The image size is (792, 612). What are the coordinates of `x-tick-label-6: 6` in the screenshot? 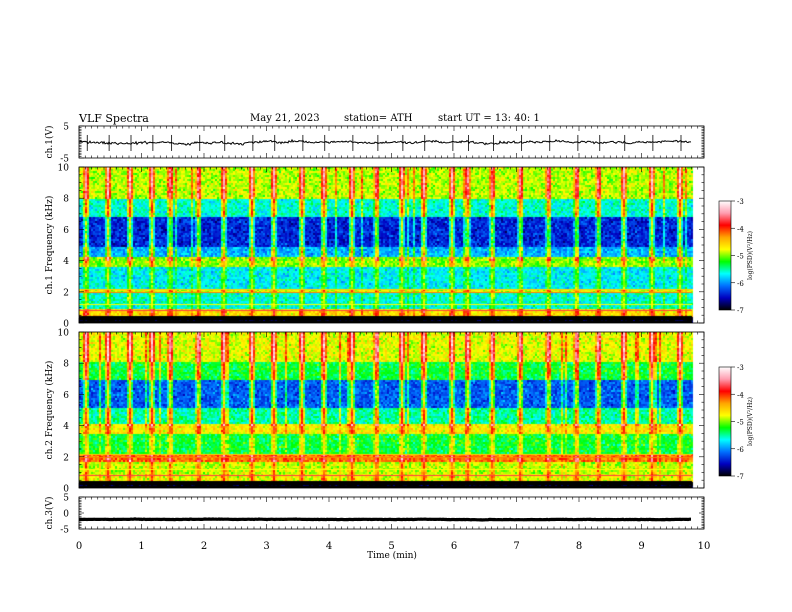 It's located at (454, 546).